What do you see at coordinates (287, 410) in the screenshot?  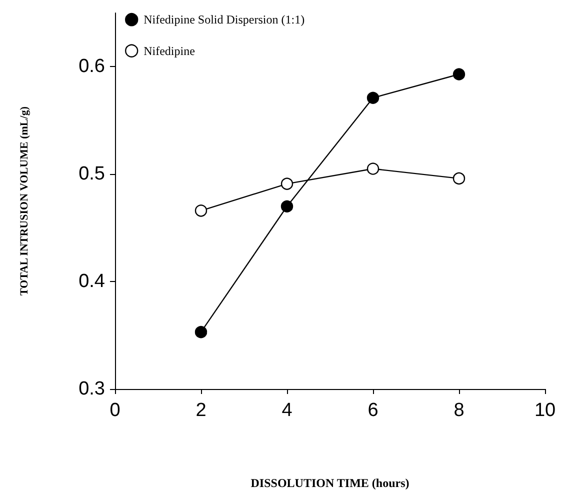 I see `x-tick-label: 4` at bounding box center [287, 410].